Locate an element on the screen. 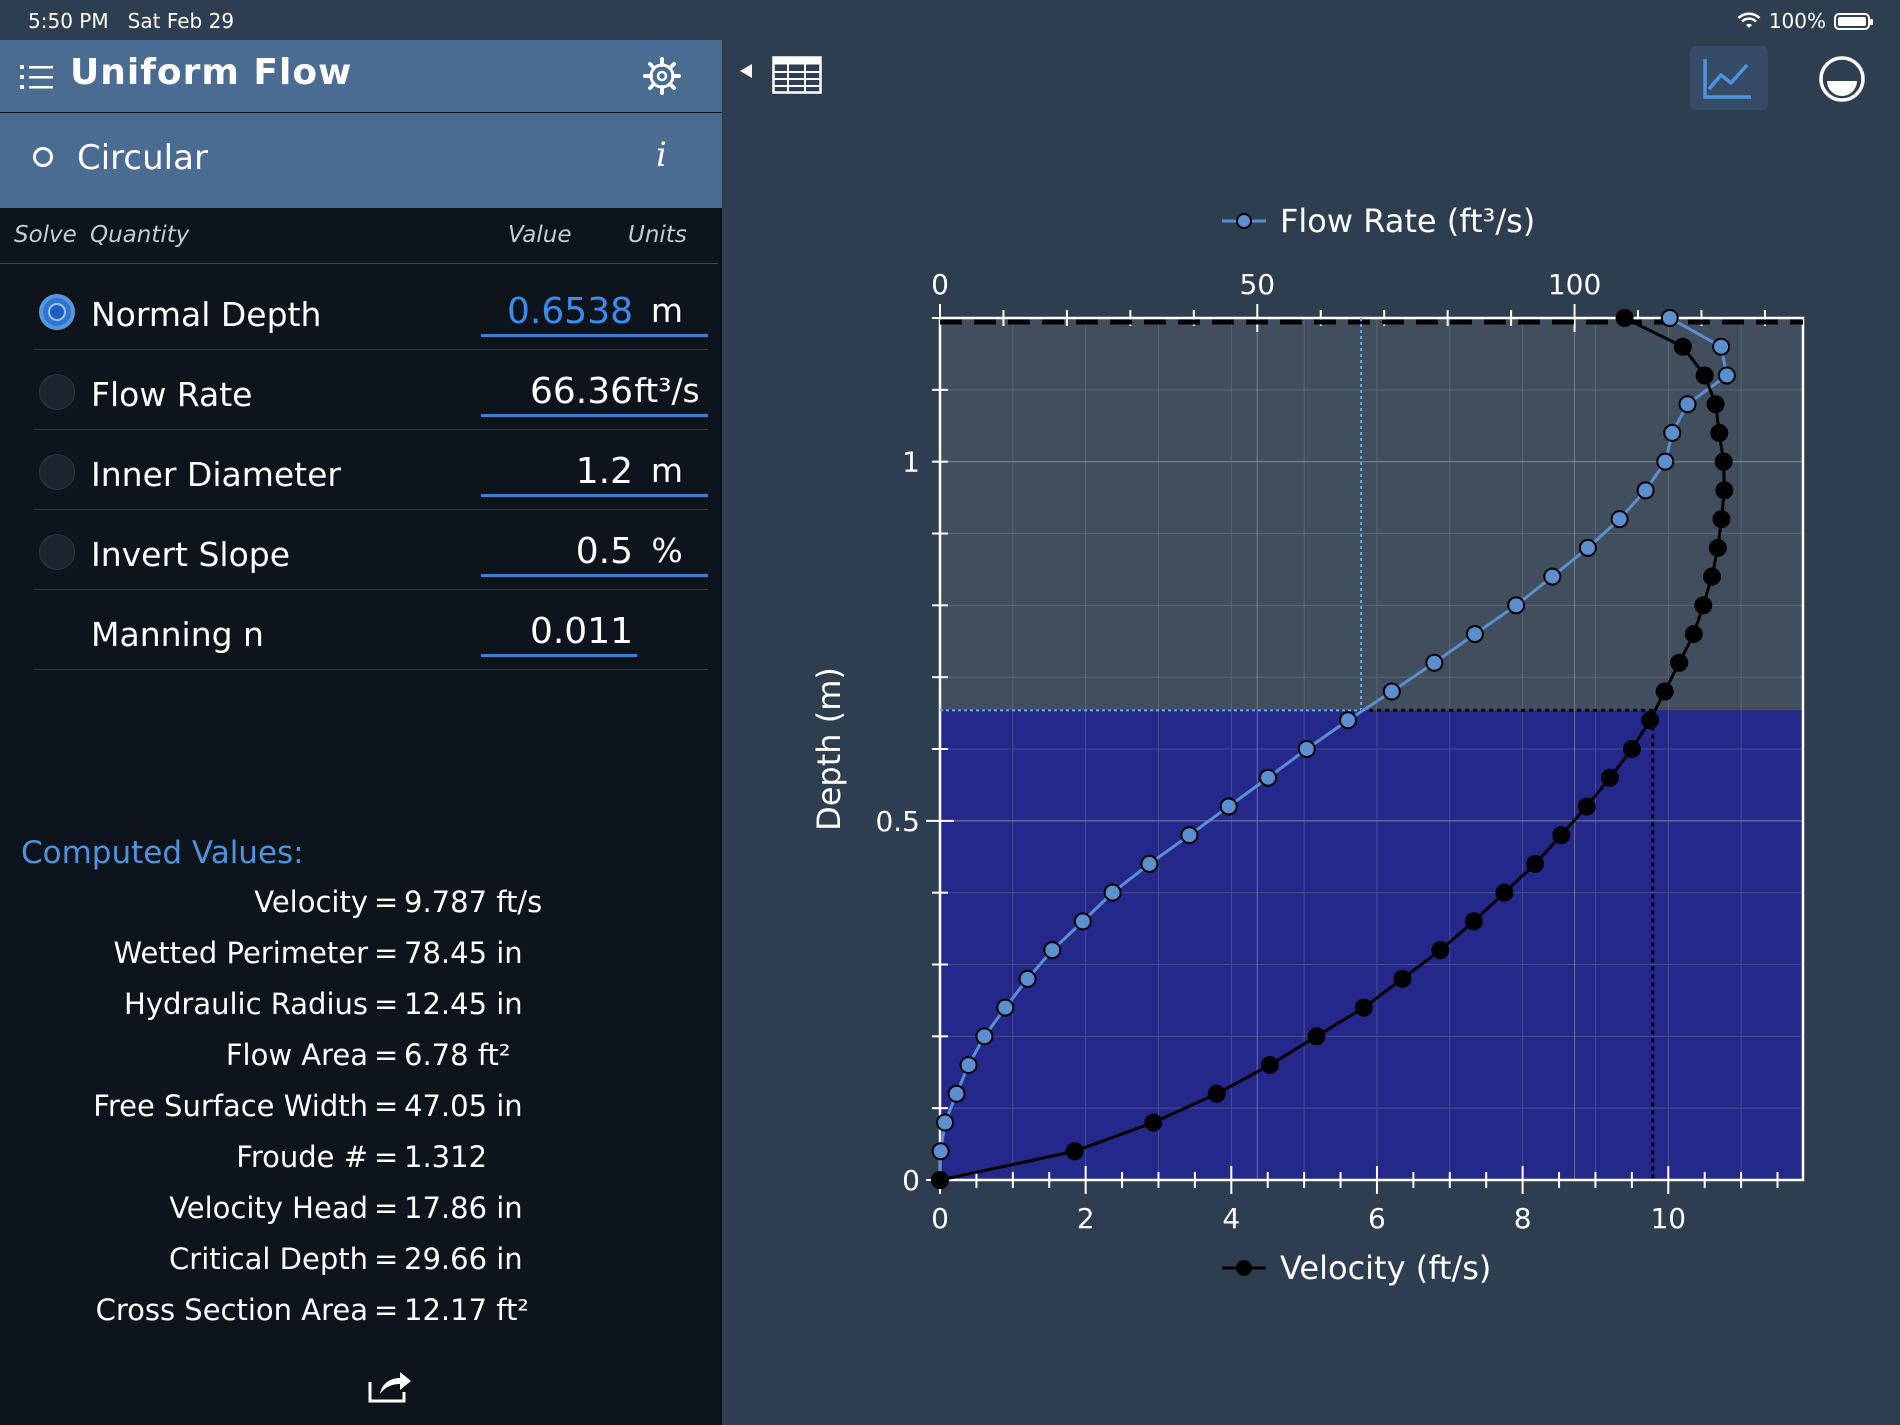 The width and height of the screenshot is (1900, 1425). computed-label: Flow Area is located at coordinates (296, 1055).